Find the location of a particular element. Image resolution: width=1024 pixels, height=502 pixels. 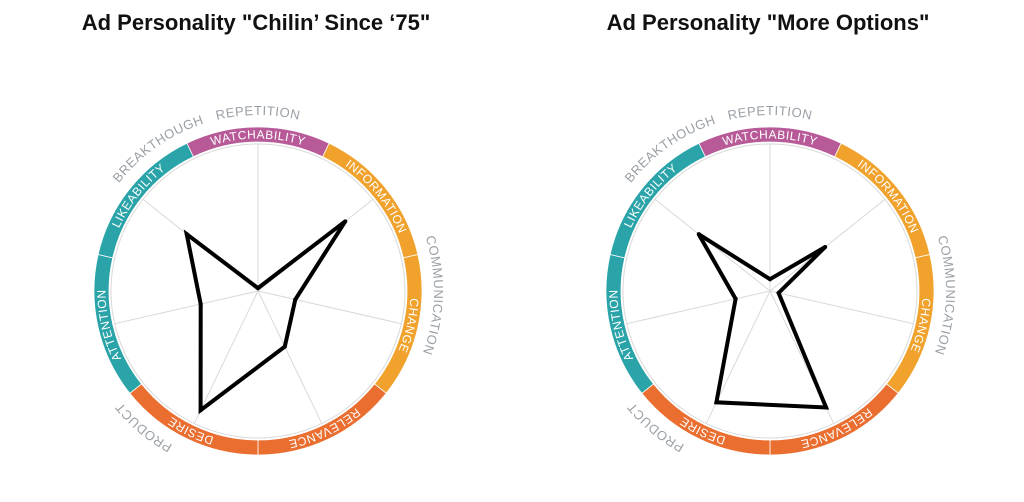

chart-title-right: Ad Personality "More Options" is located at coordinates (768, 22).